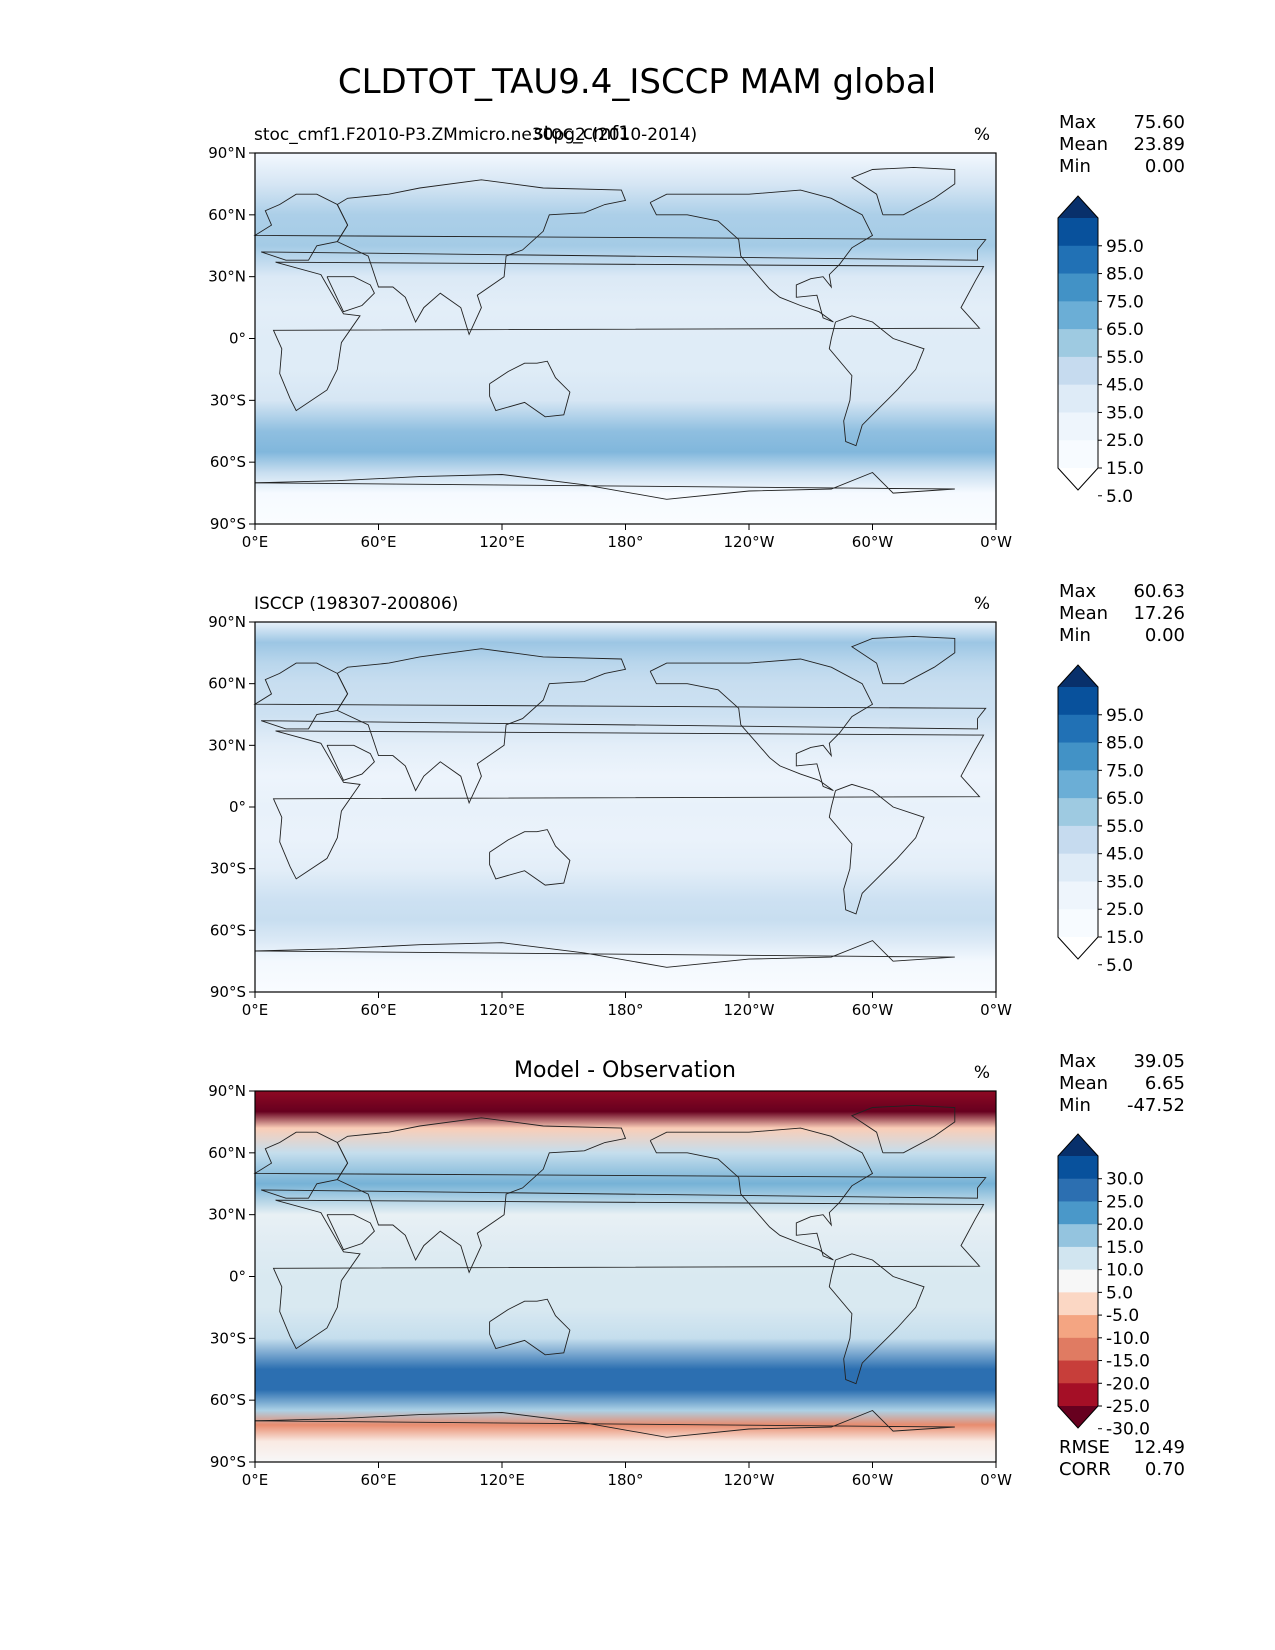 Image resolution: width=1275 pixels, height=1650 pixels. What do you see at coordinates (1165, 1469) in the screenshot?
I see `error-stat-value: 0.70` at bounding box center [1165, 1469].